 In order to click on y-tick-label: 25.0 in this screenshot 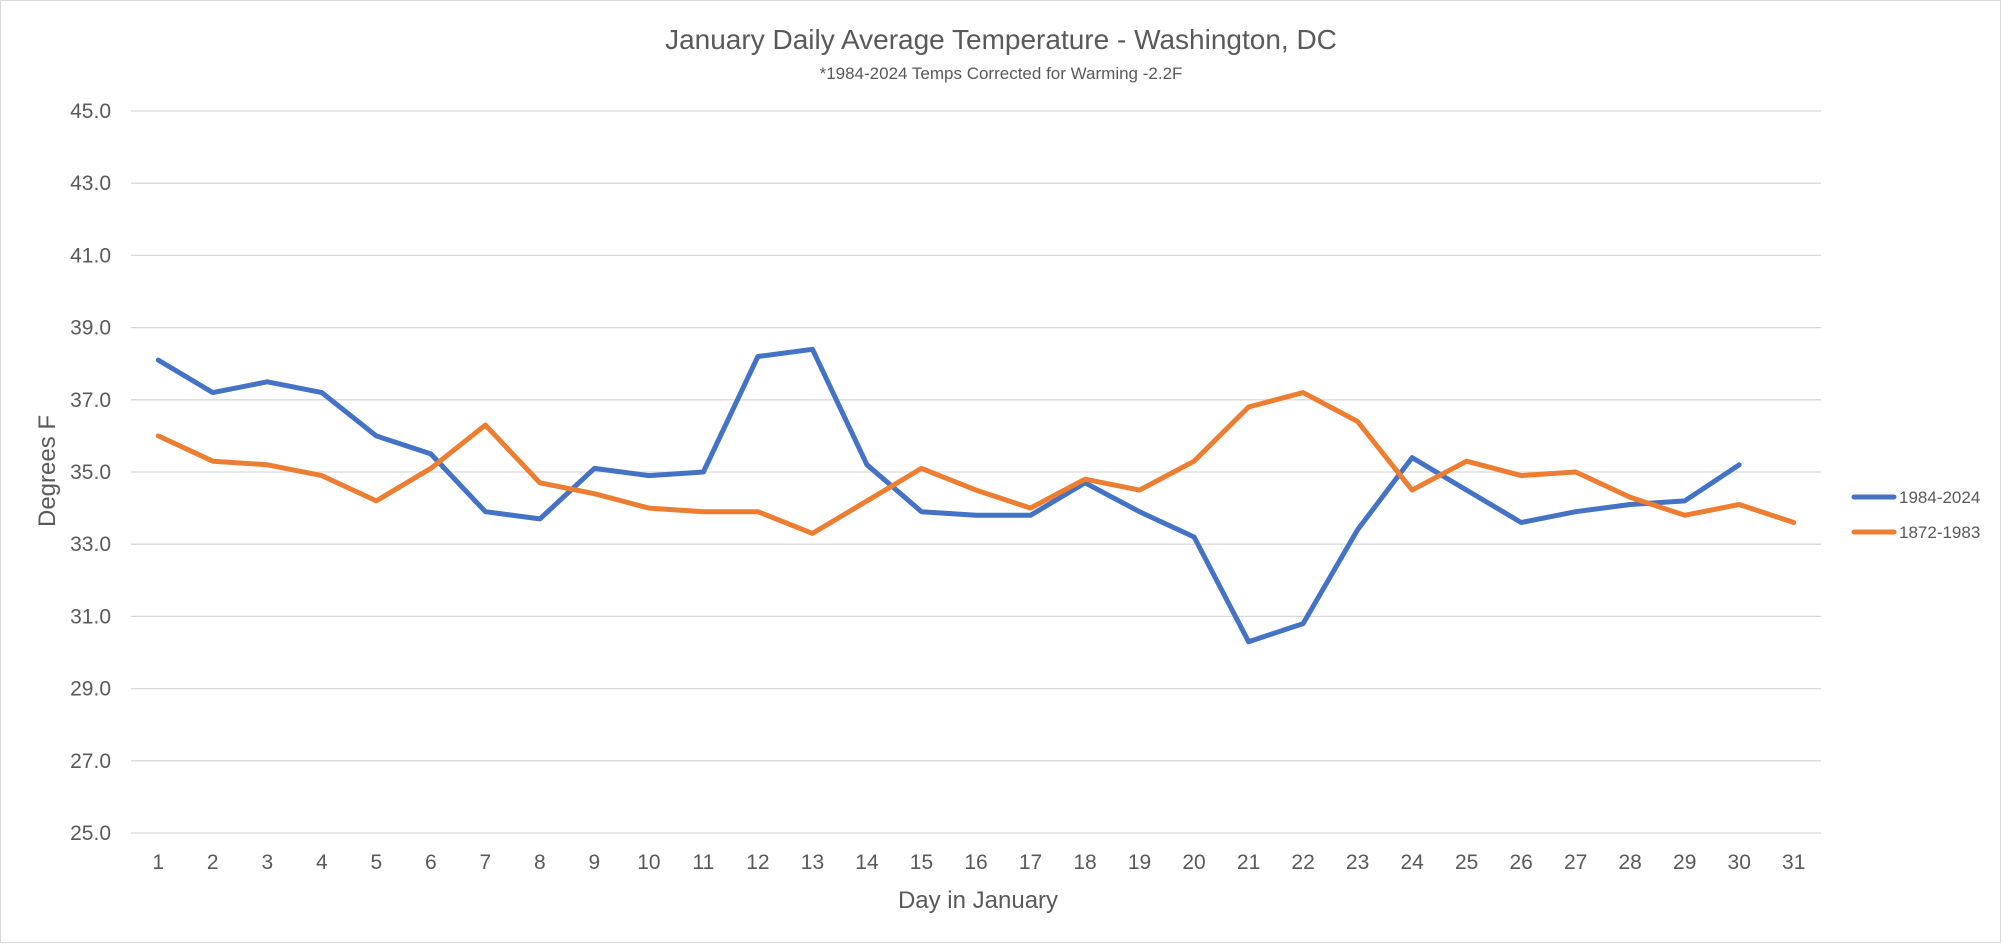, I will do `click(90, 833)`.